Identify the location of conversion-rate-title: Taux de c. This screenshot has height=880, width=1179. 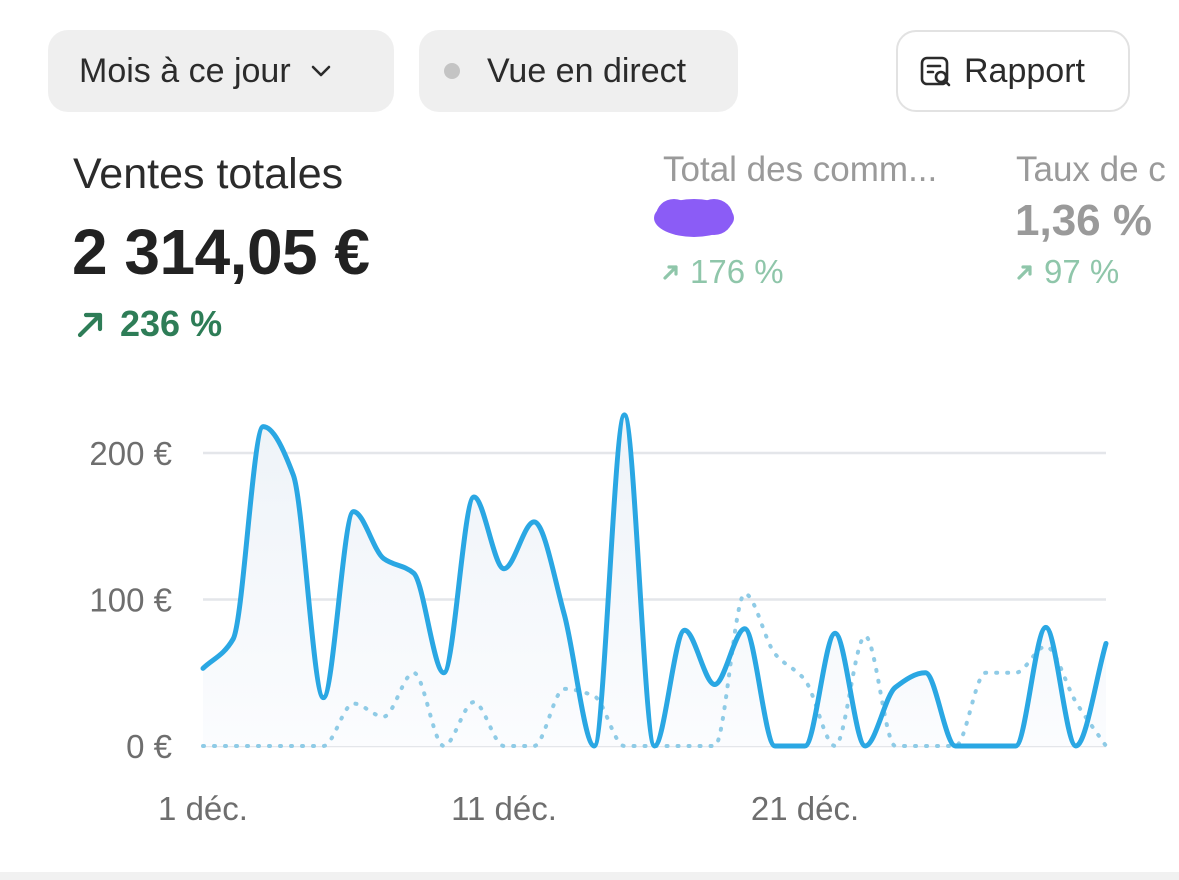
(1091, 169).